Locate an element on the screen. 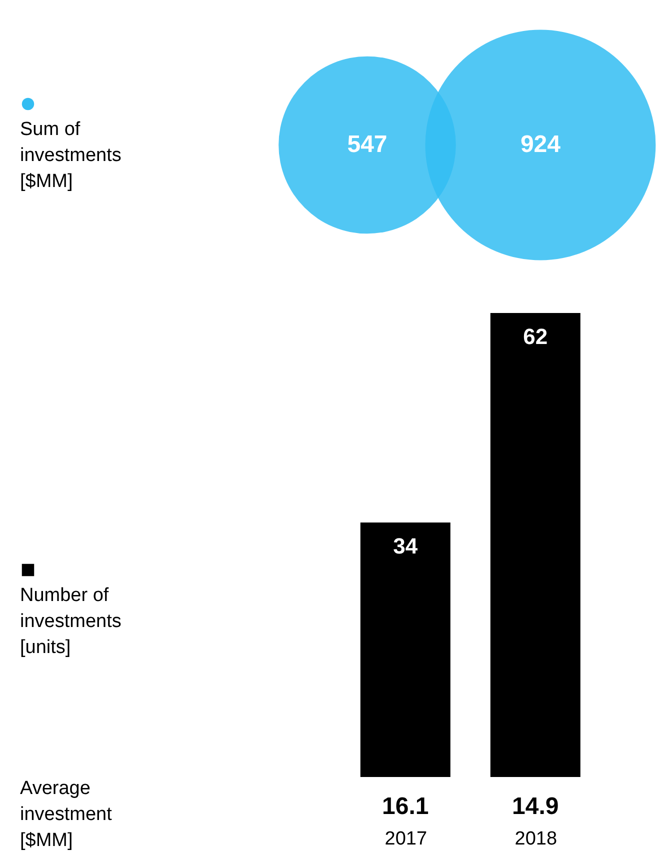 The image size is (662, 854). x-tick-label: 2018 is located at coordinates (536, 839).